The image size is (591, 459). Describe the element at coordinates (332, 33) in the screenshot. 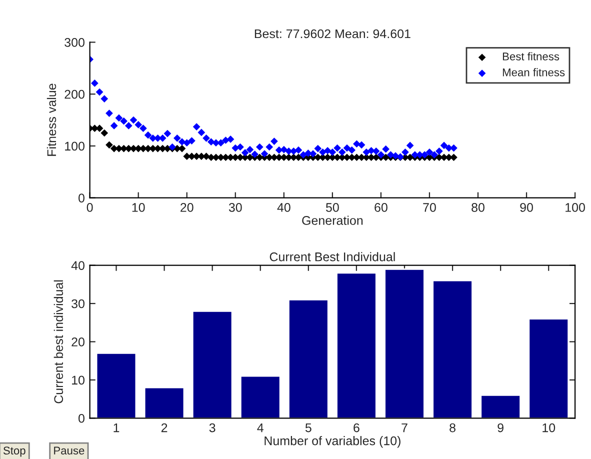

I see `chart-title: Best: 77.9602 Mean: 94.601` at that location.